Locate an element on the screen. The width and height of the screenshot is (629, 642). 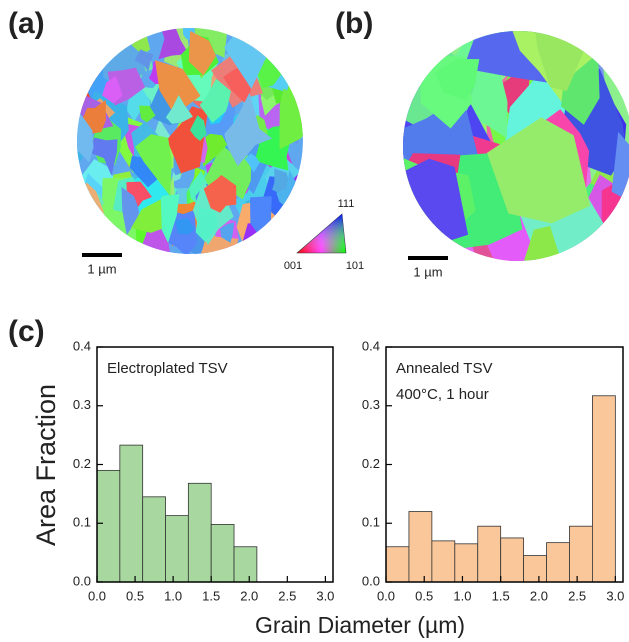
ipf-label: 101 is located at coordinates (355, 266).